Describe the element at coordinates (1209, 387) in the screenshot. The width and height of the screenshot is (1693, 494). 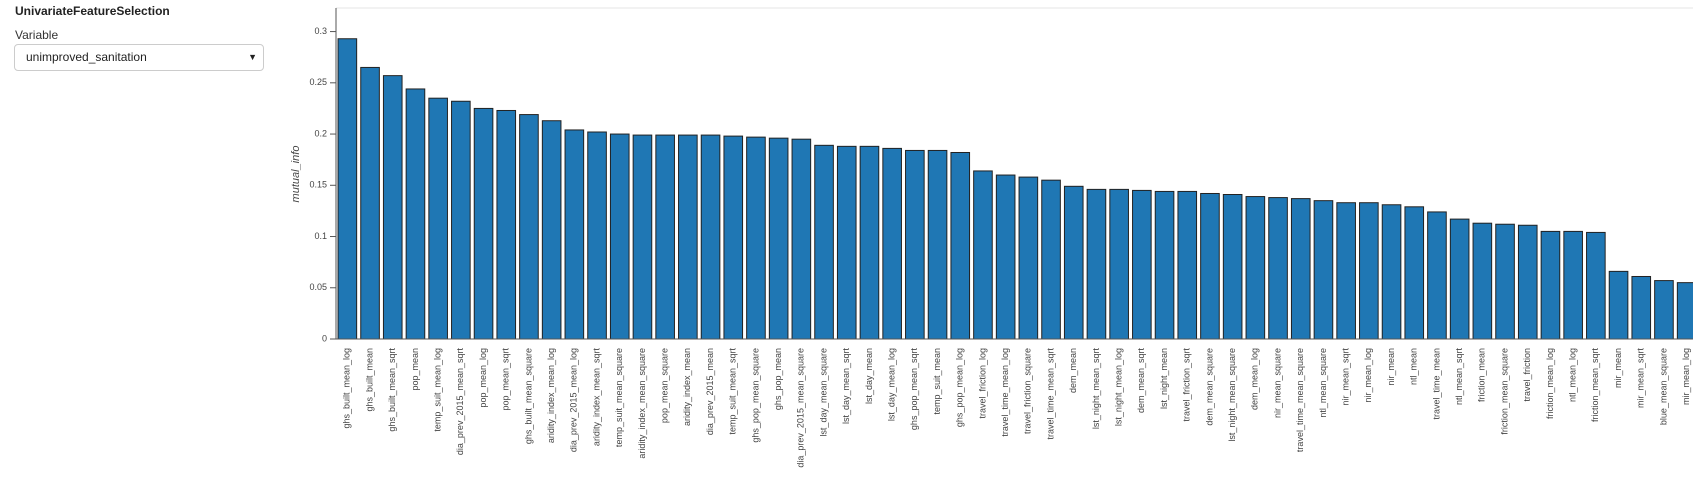
I see `x-tick-label: dem_mean_square` at that location.